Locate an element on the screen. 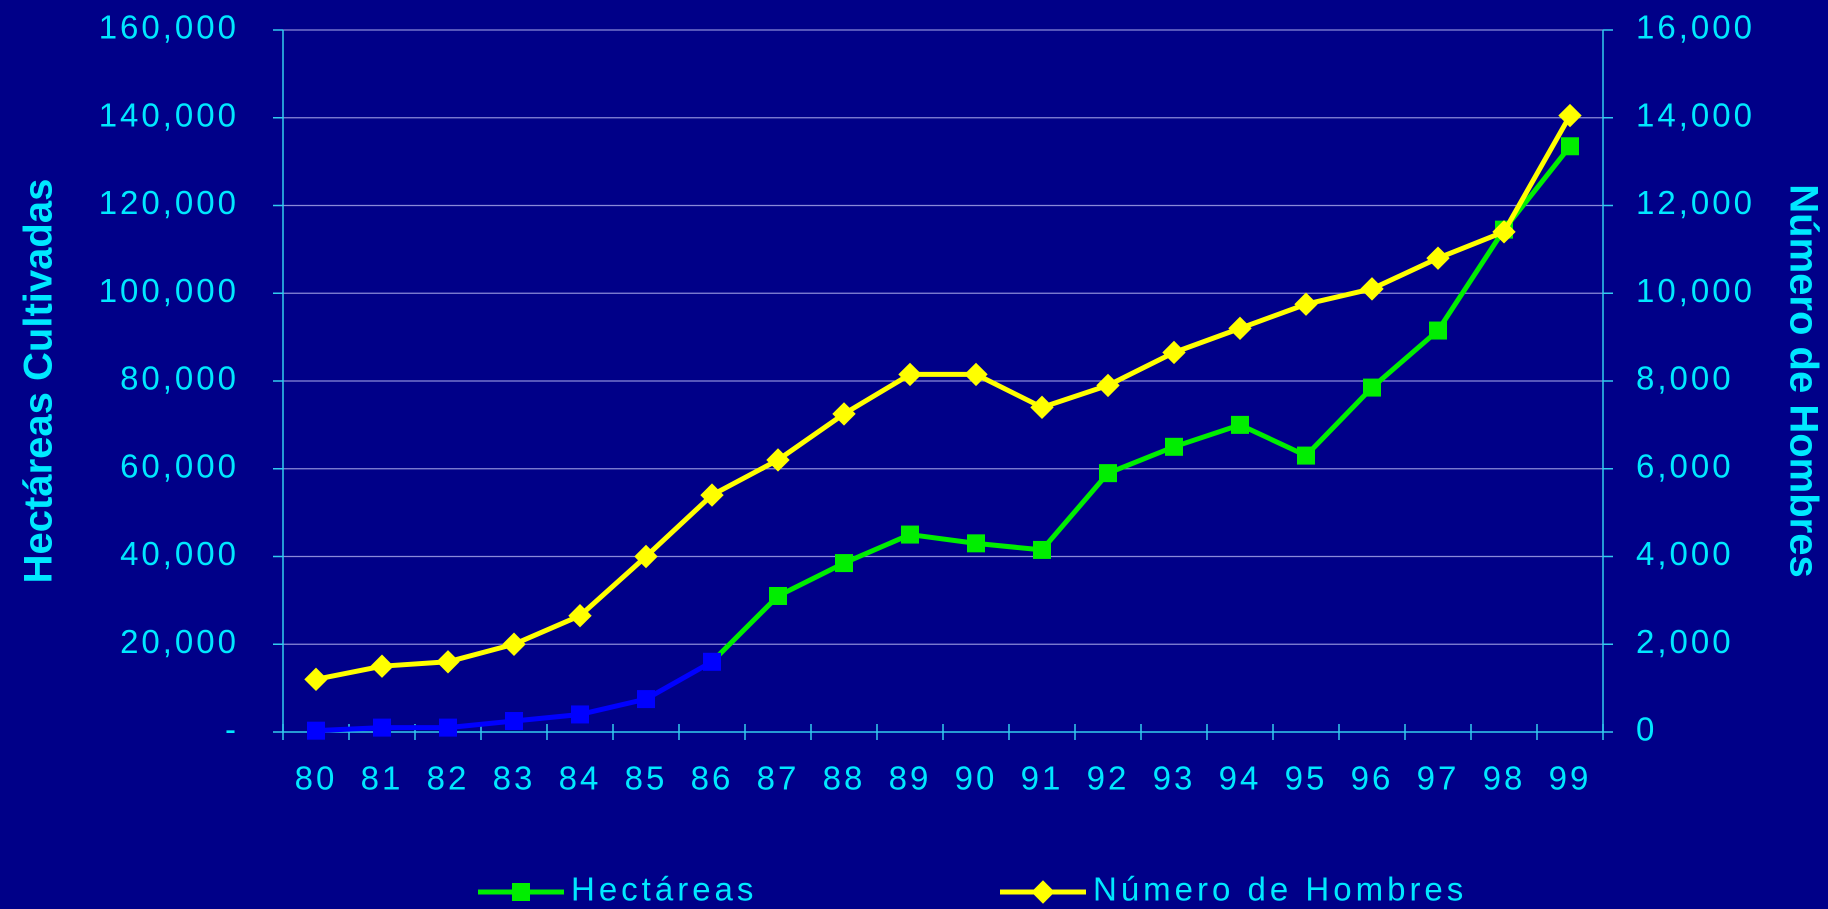  y-tick-label: 20,000 is located at coordinates (179, 641).